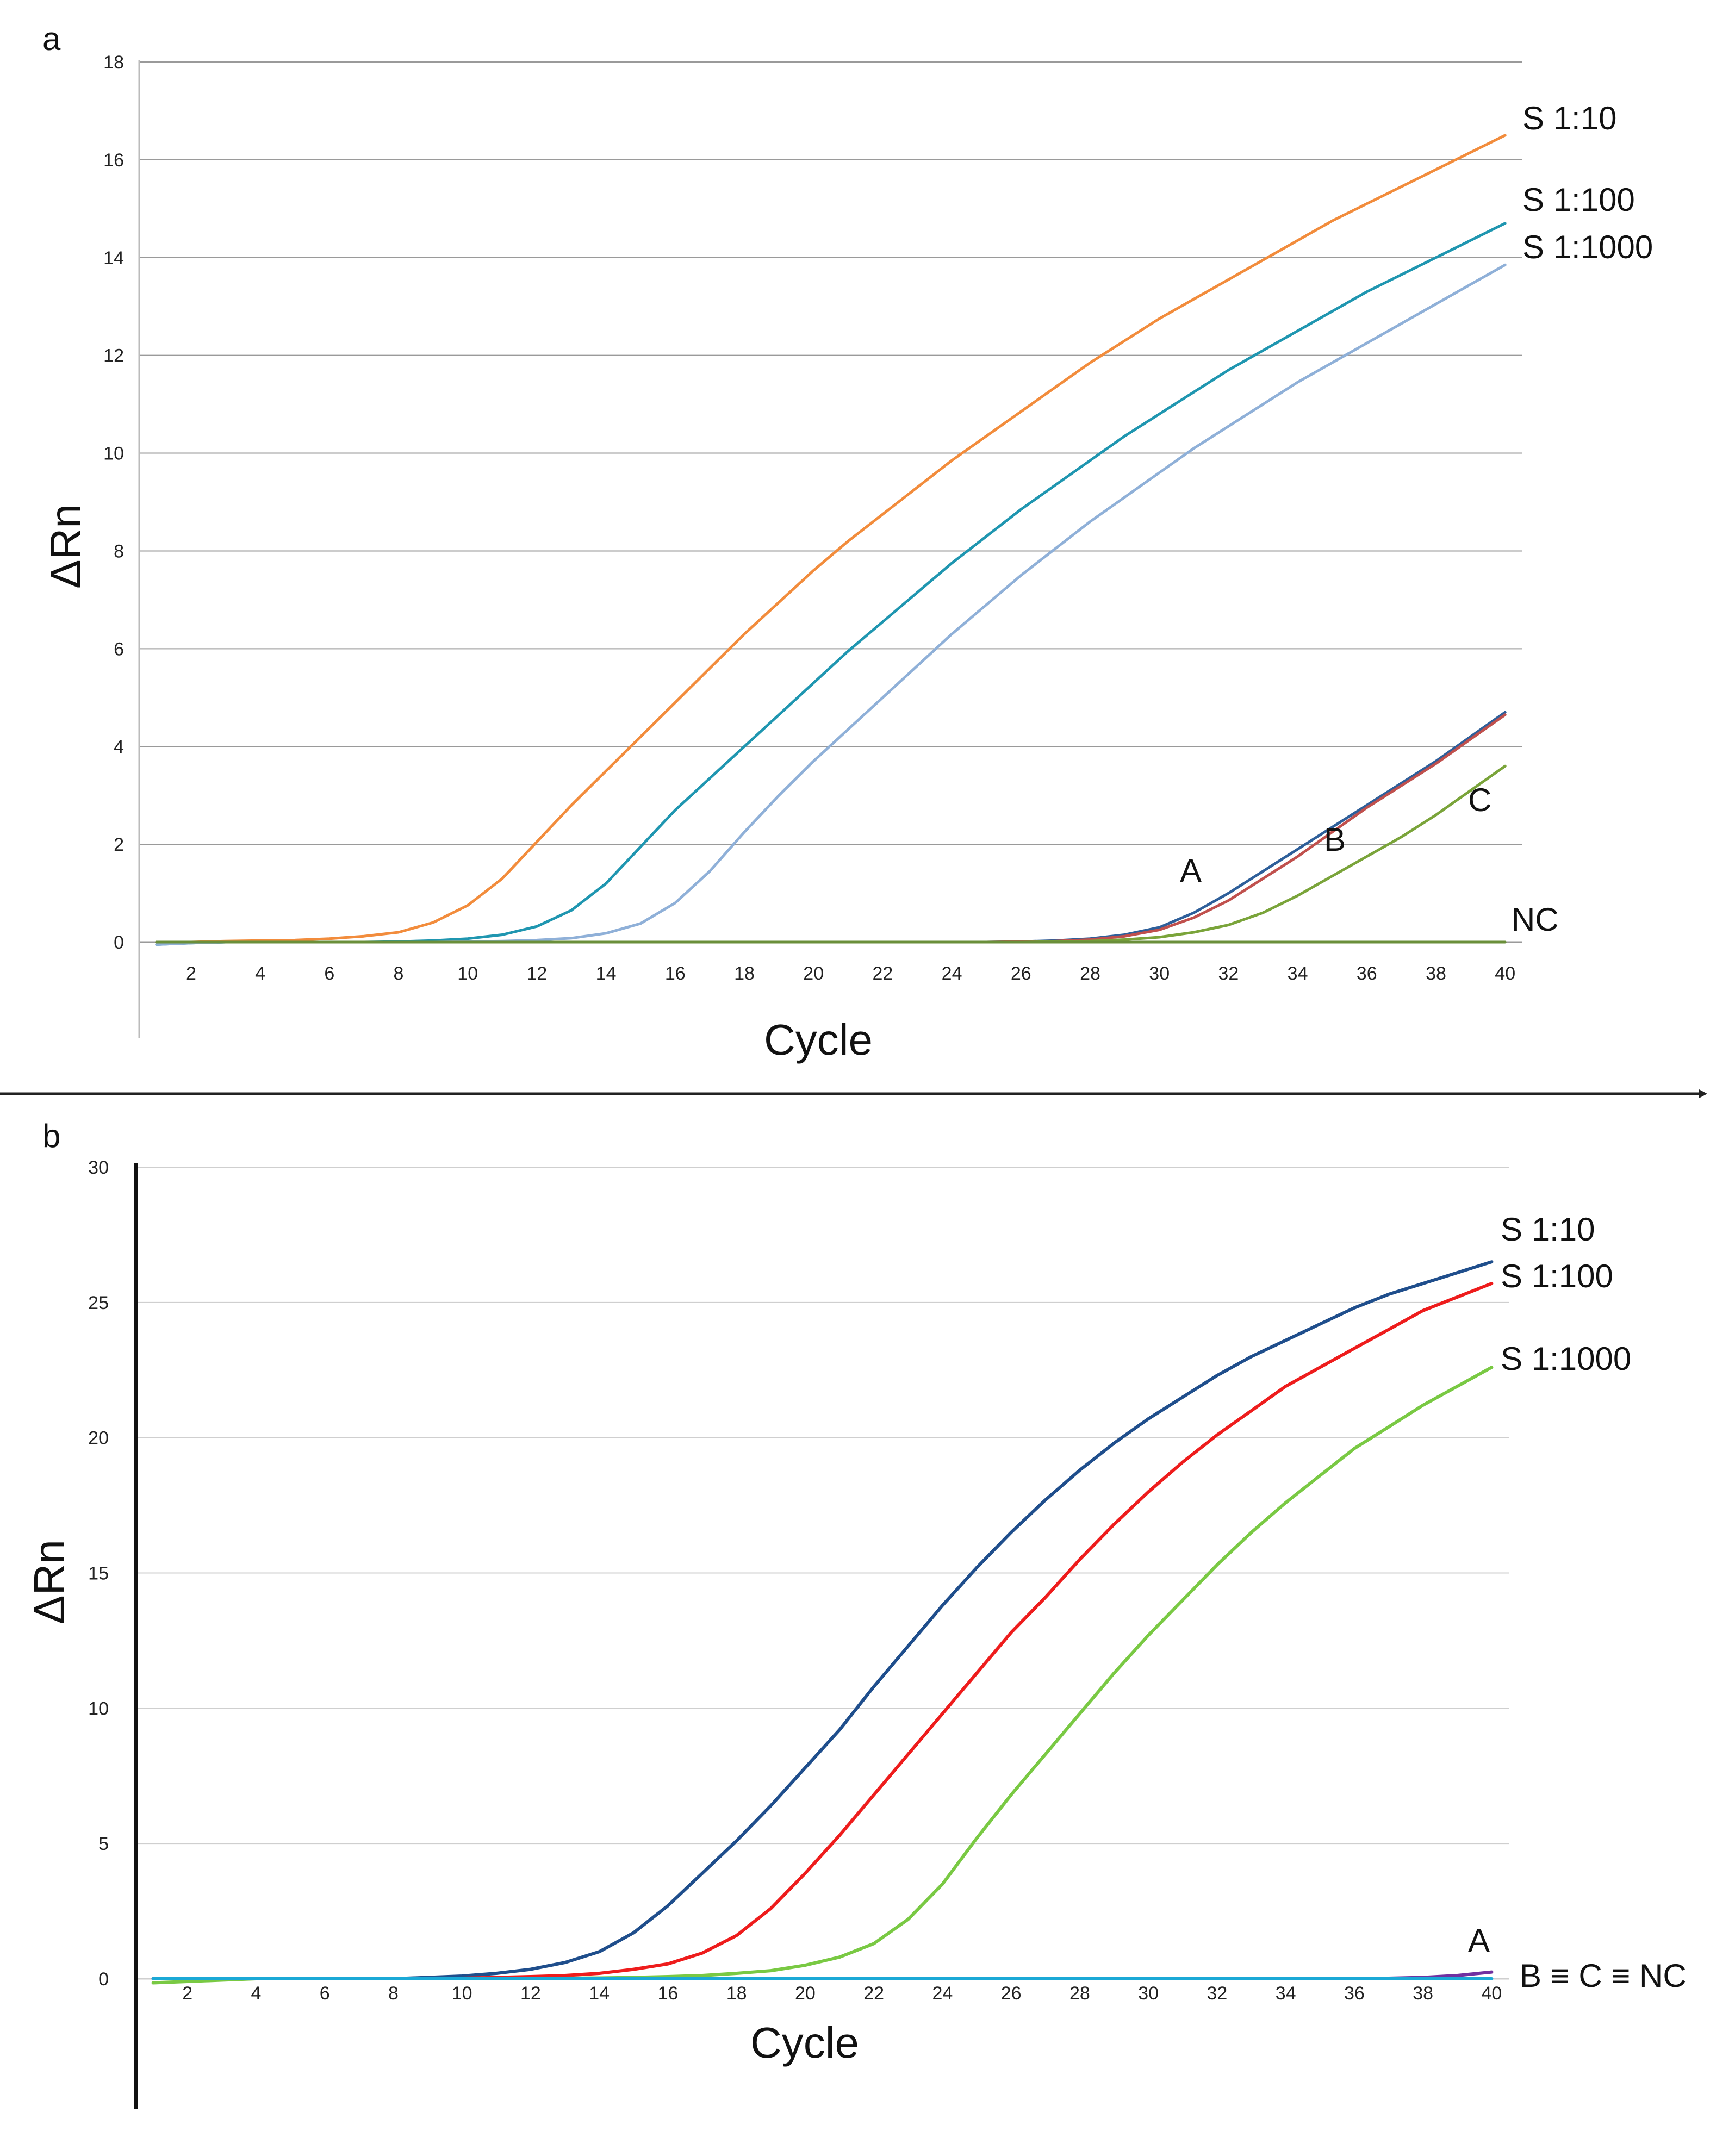  I want to click on panel-b-x-tick-labels: 2 4 6 8 10 12 14 16 18 20 22 24 26 28 30 32 34 36 38 40, so click(842, 1993).